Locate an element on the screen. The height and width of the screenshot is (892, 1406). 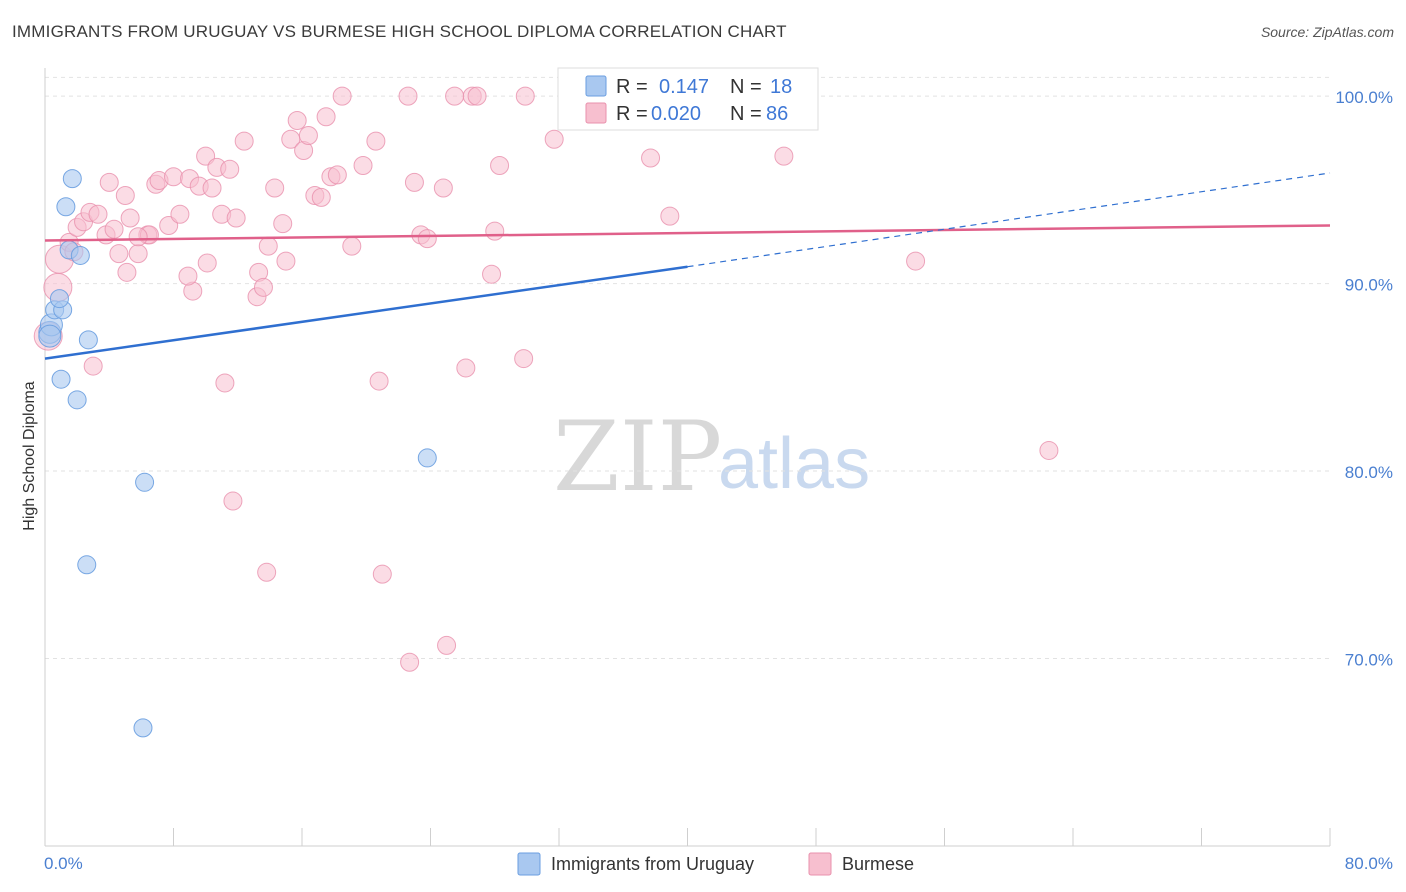
legend-n-label-burmese: N = is located at coordinates (746, 114).